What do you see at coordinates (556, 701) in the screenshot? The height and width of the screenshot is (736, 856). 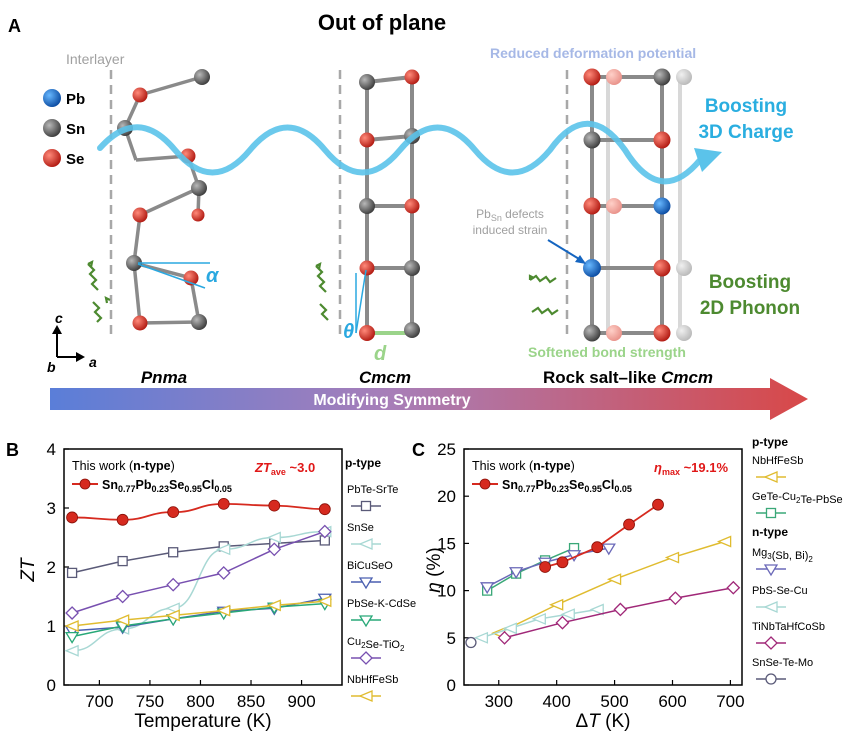 I see `panel-c-xtick-label-1: 400` at bounding box center [556, 701].